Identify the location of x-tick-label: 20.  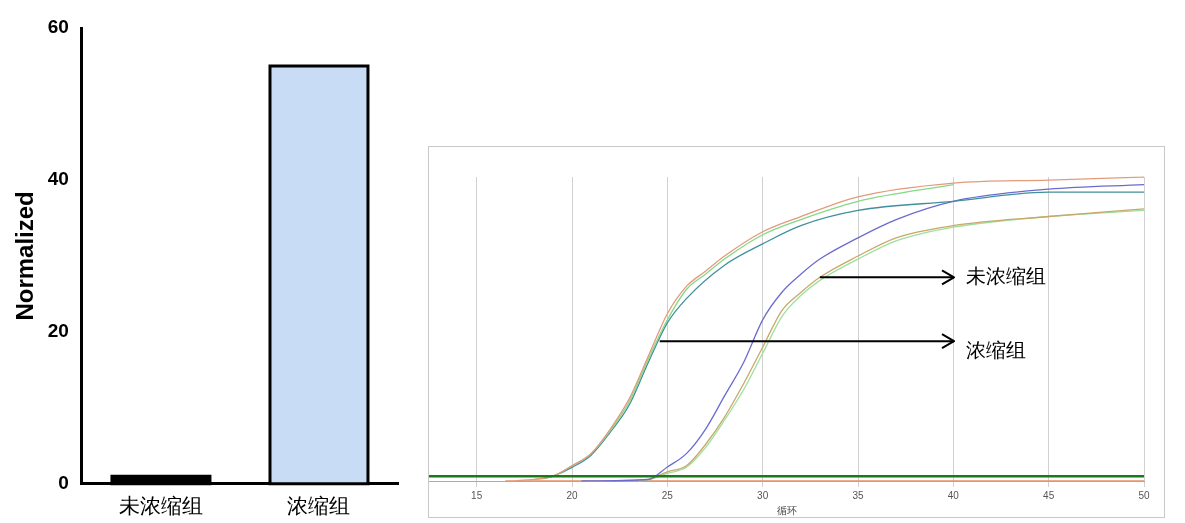
(572, 495).